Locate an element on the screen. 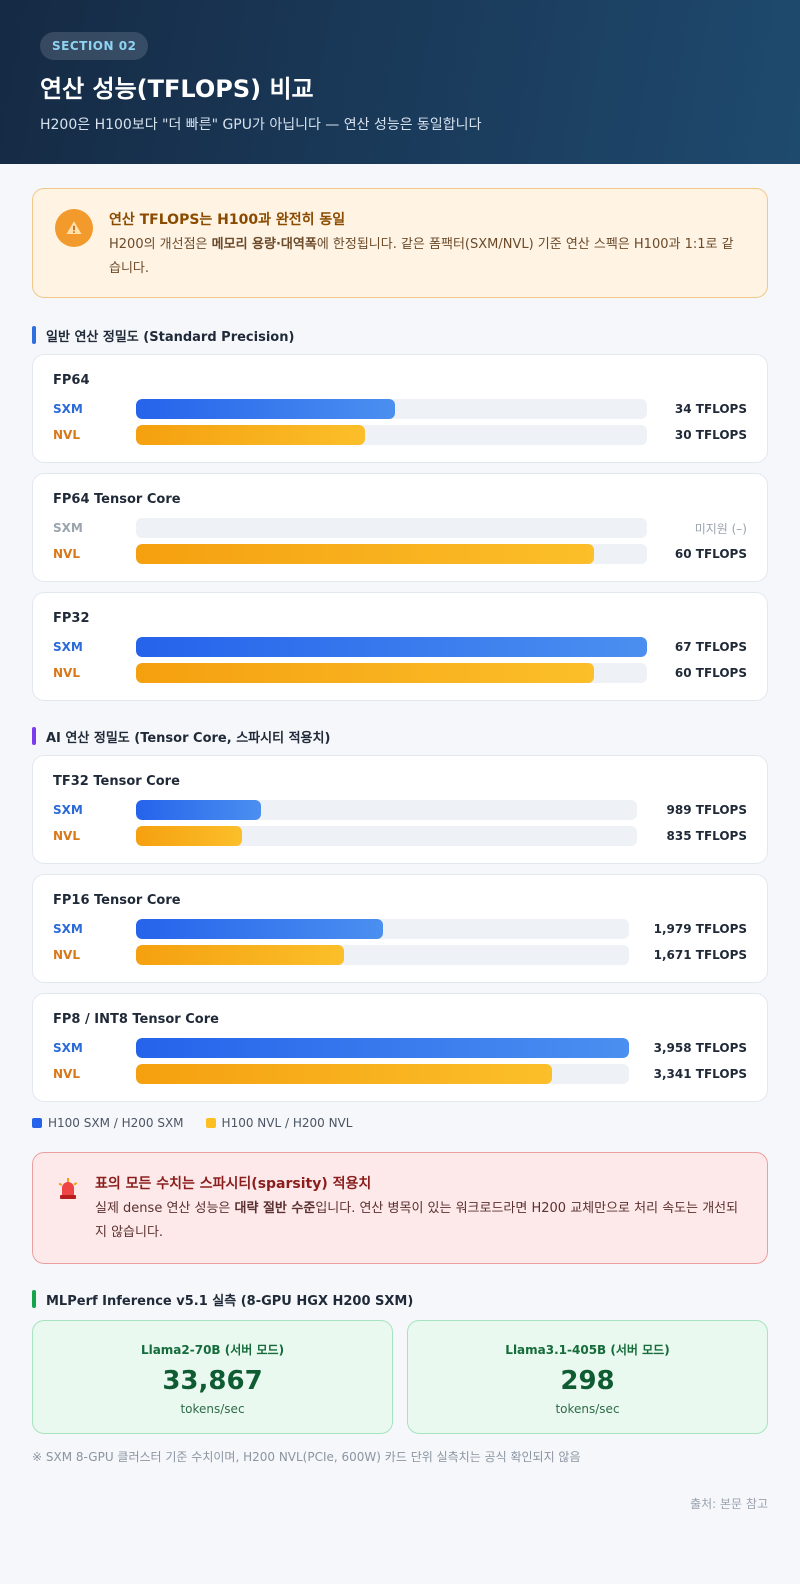 The image size is (800, 1584). warning-icon is located at coordinates (74, 228).